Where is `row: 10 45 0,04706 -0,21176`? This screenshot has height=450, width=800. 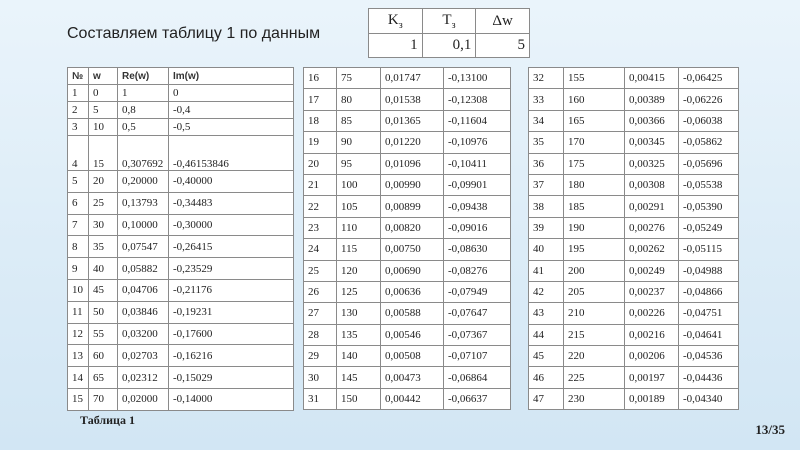
row: 10 45 0,04706 -0,21176 is located at coordinates (180, 290).